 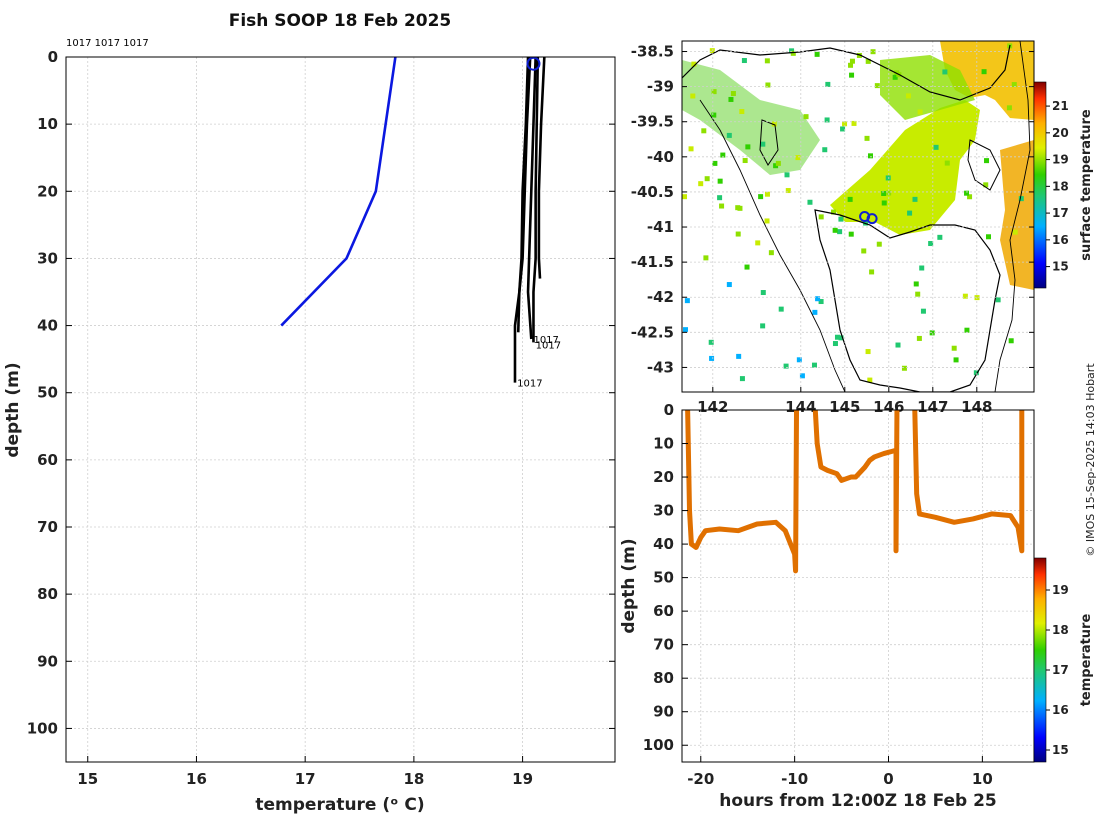 What do you see at coordinates (47, 460) in the screenshot?
I see `profile-y-tick-label: 60` at bounding box center [47, 460].